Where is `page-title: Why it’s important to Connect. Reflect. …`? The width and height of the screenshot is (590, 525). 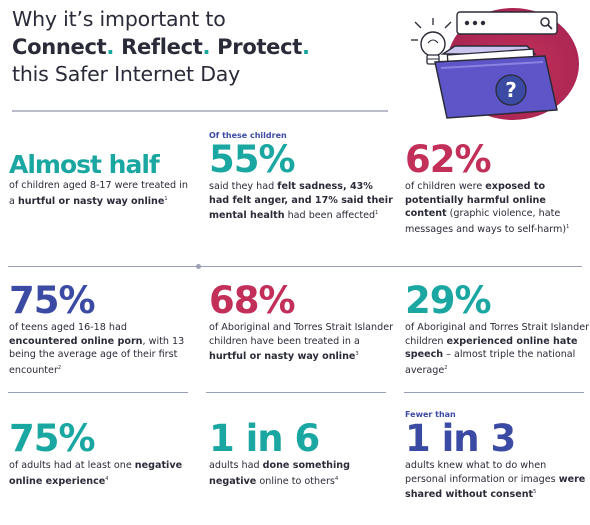
page-title: Why it’s important to Connect. Reflect. … is located at coordinates (202, 47).